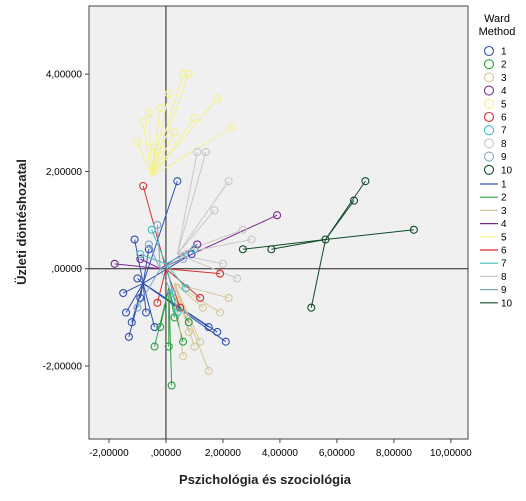 The height and width of the screenshot is (501, 526). What do you see at coordinates (114, 263) in the screenshot?
I see `cluster-4-point` at bounding box center [114, 263].